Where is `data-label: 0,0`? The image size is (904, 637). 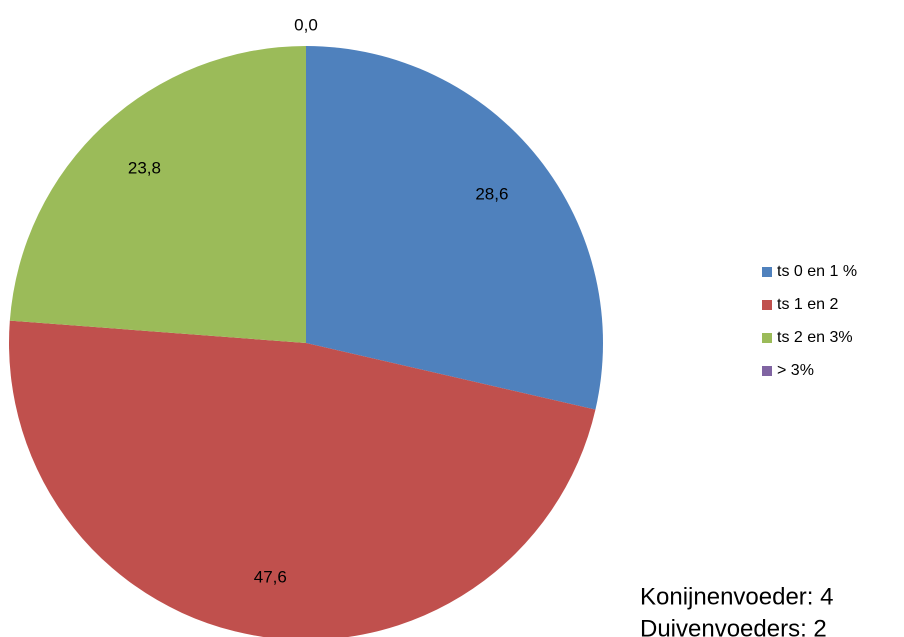
data-label: 0,0 is located at coordinates (306, 24).